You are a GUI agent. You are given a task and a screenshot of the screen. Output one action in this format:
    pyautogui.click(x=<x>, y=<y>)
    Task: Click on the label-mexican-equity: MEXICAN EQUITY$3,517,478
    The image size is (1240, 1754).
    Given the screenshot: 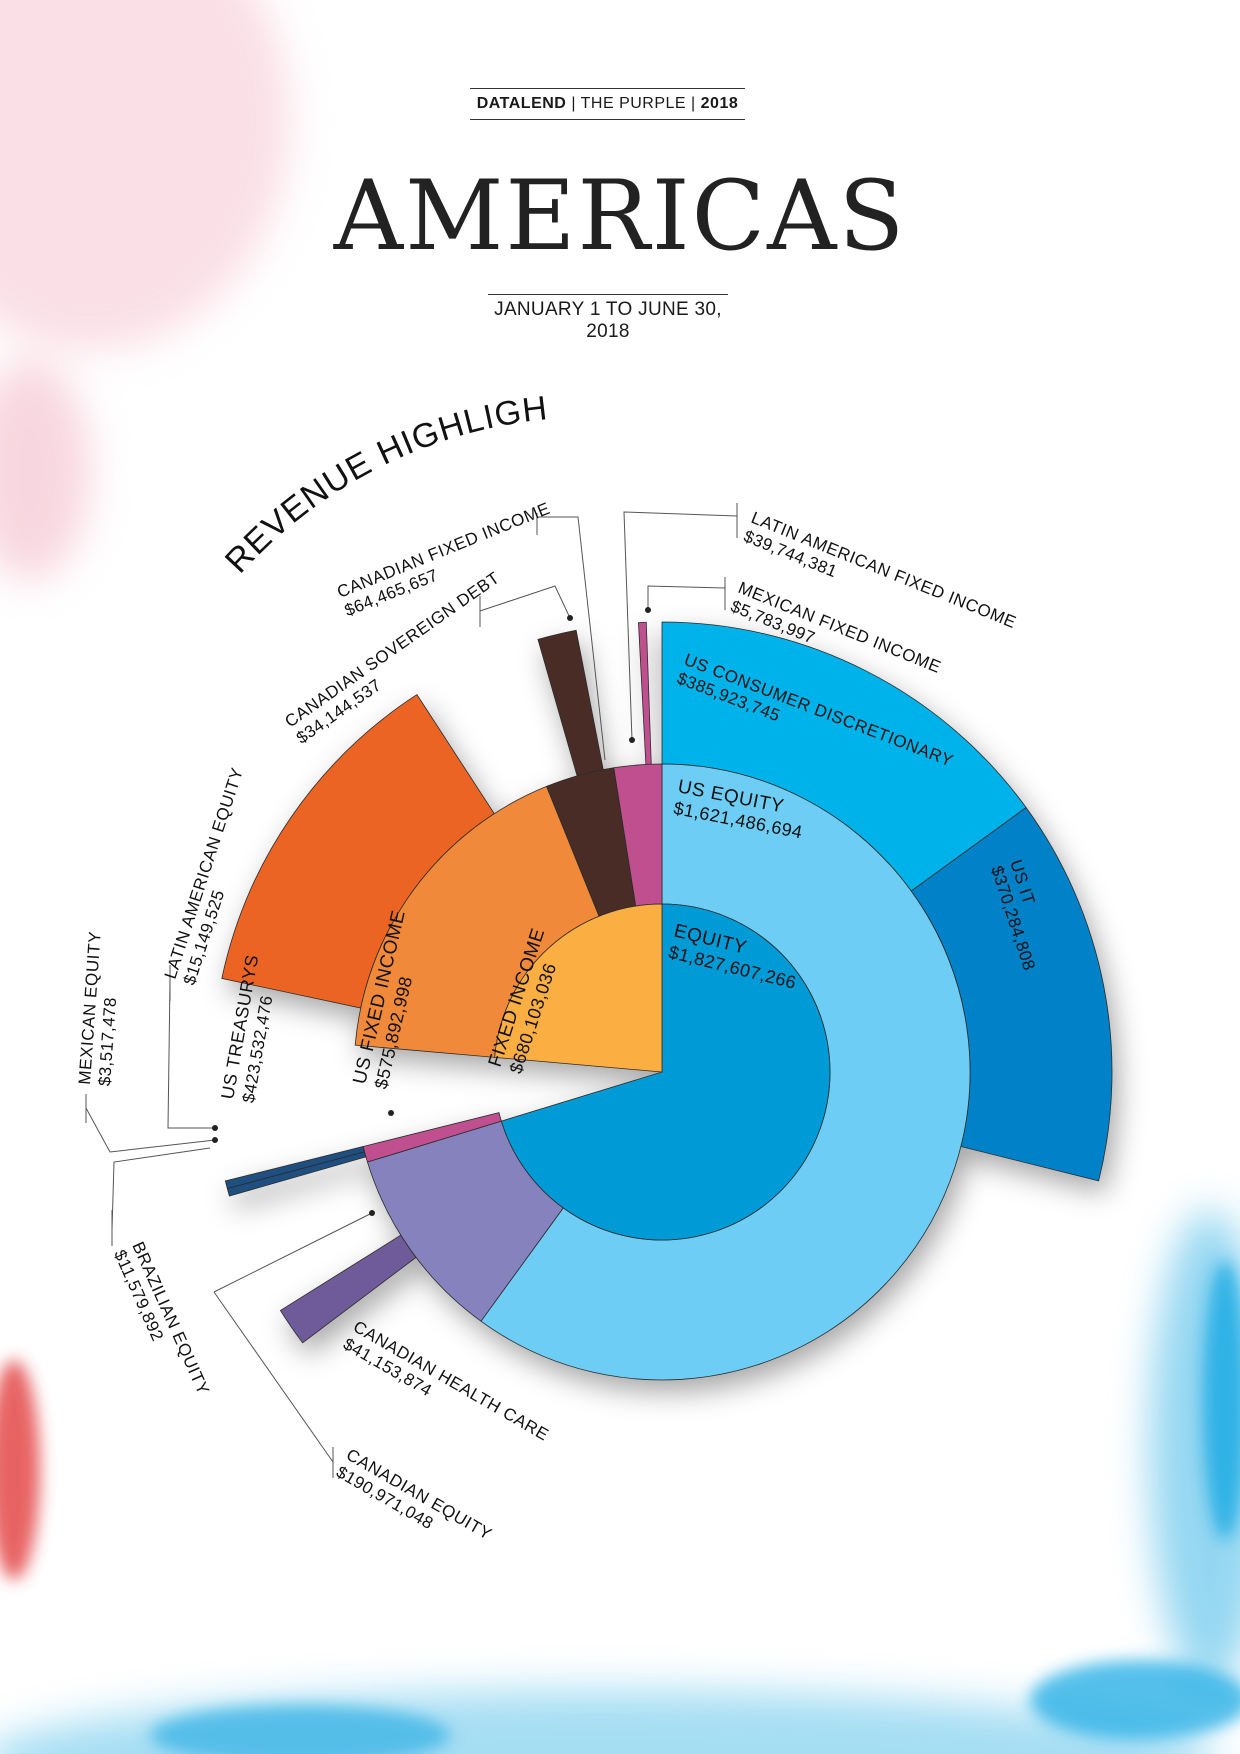 What is the action you would take?
    pyautogui.click(x=97, y=1008)
    